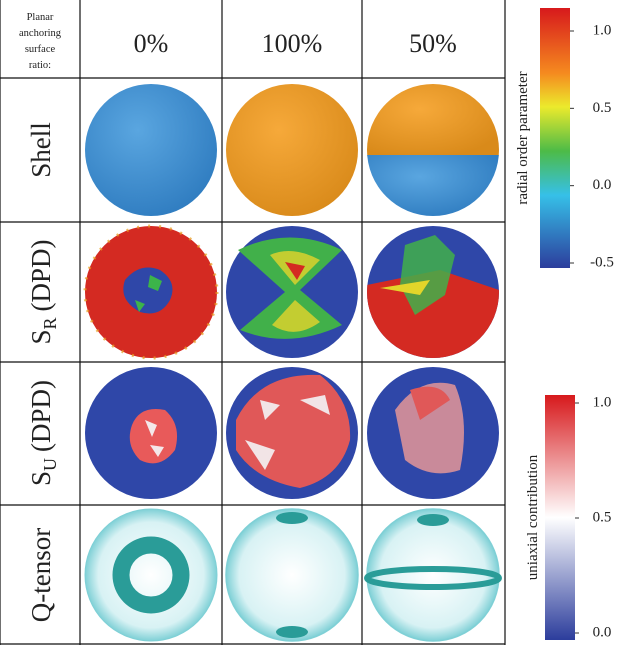 This screenshot has height=645, width=637. What do you see at coordinates (292, 433) in the screenshot?
I see `sphere-su` at bounding box center [292, 433].